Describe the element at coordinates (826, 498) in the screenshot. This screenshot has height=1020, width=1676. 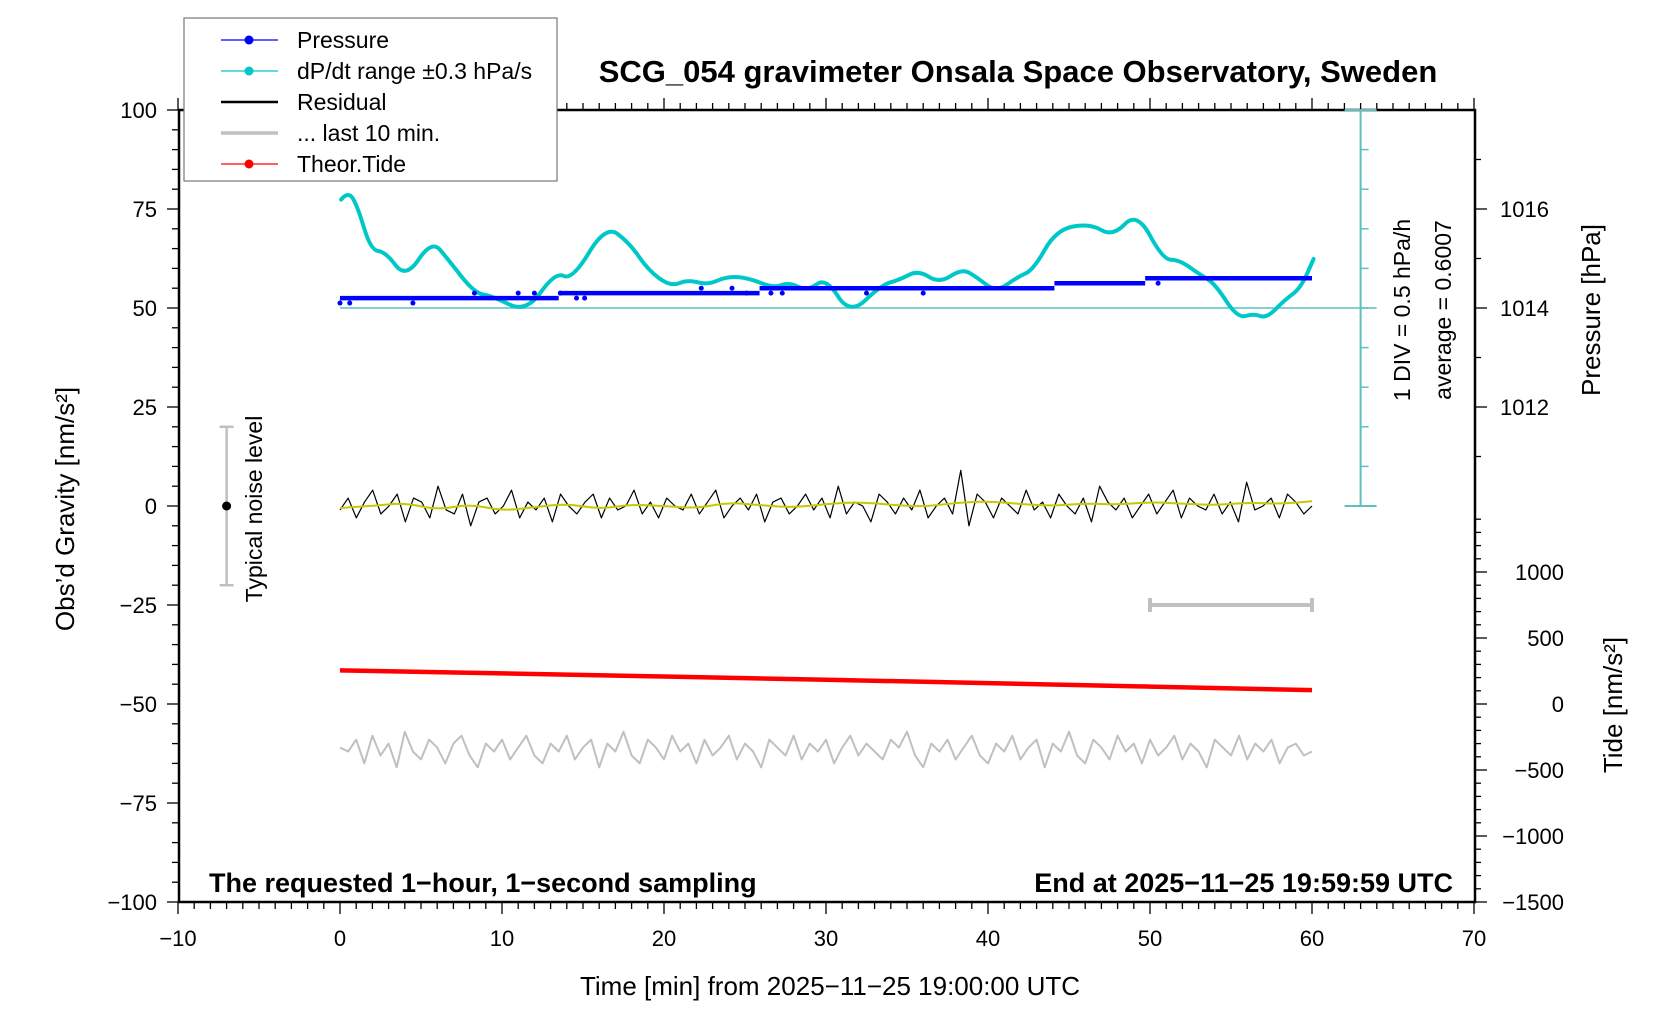
I see `residual-line` at that location.